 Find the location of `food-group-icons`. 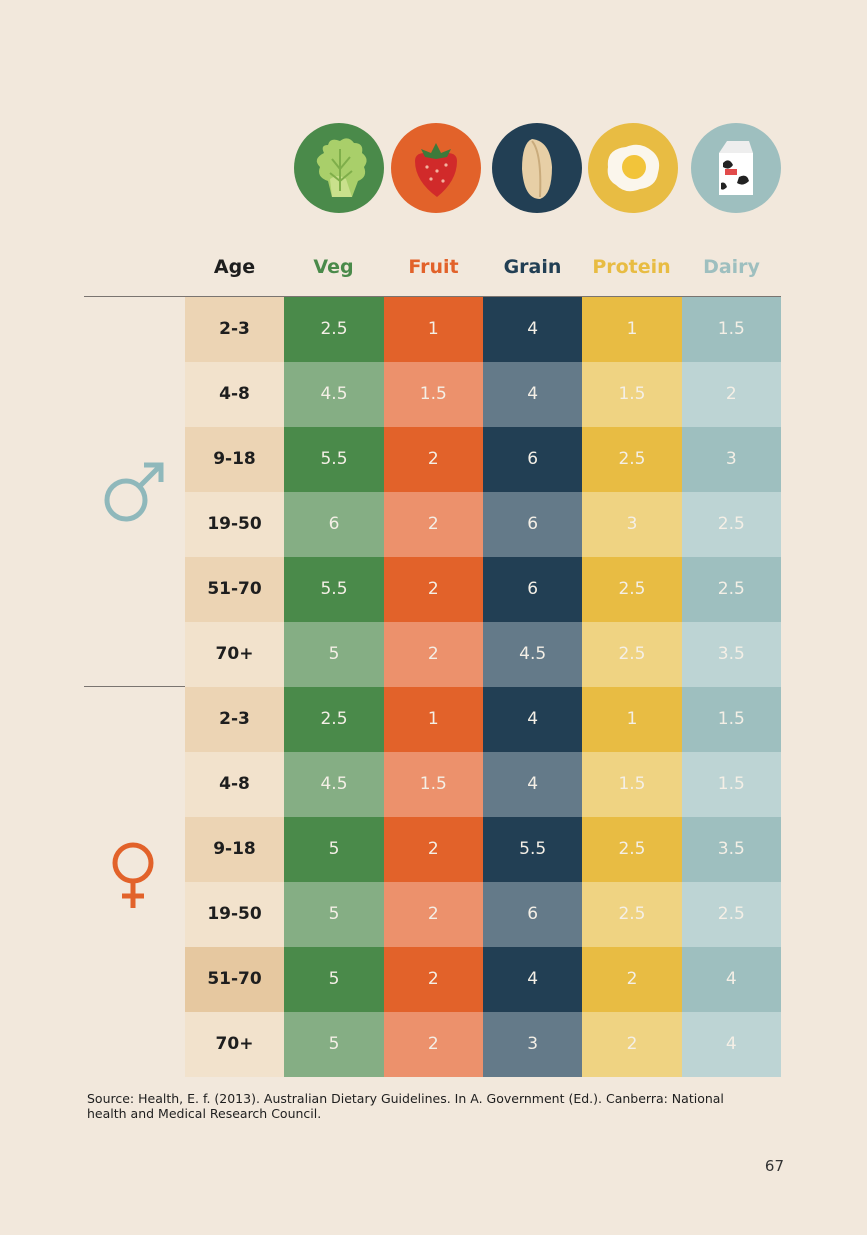

food-group-icons is located at coordinates (537, 168).